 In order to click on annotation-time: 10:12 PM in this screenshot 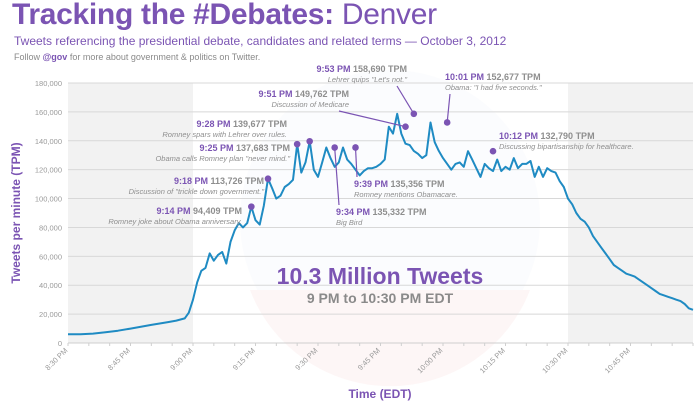, I will do `click(520, 136)`.